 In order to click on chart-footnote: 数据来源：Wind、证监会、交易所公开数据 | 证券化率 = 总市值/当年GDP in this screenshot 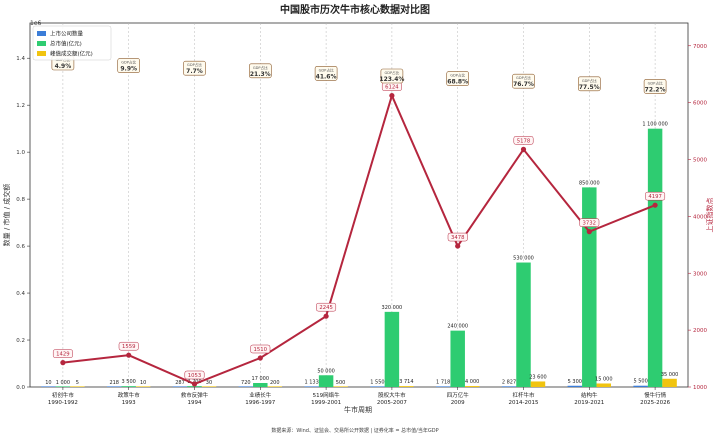, I will do `click(354, 430)`.